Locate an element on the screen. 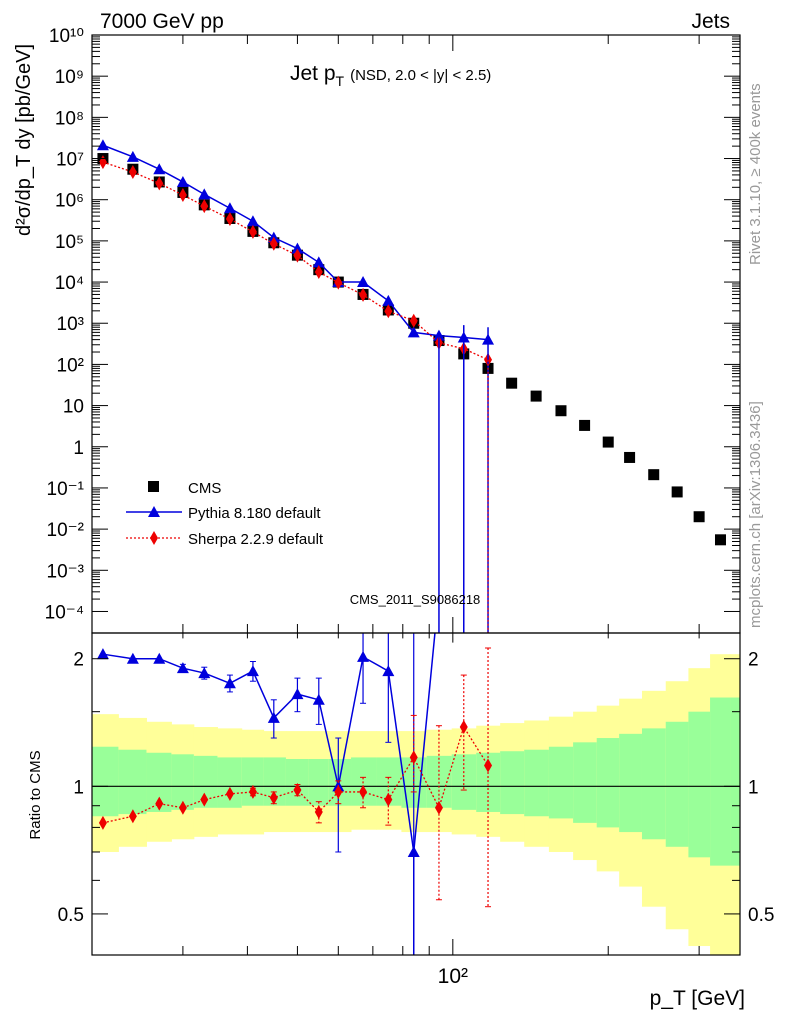  y-tick-label: 10⁻³ is located at coordinates (66, 571).